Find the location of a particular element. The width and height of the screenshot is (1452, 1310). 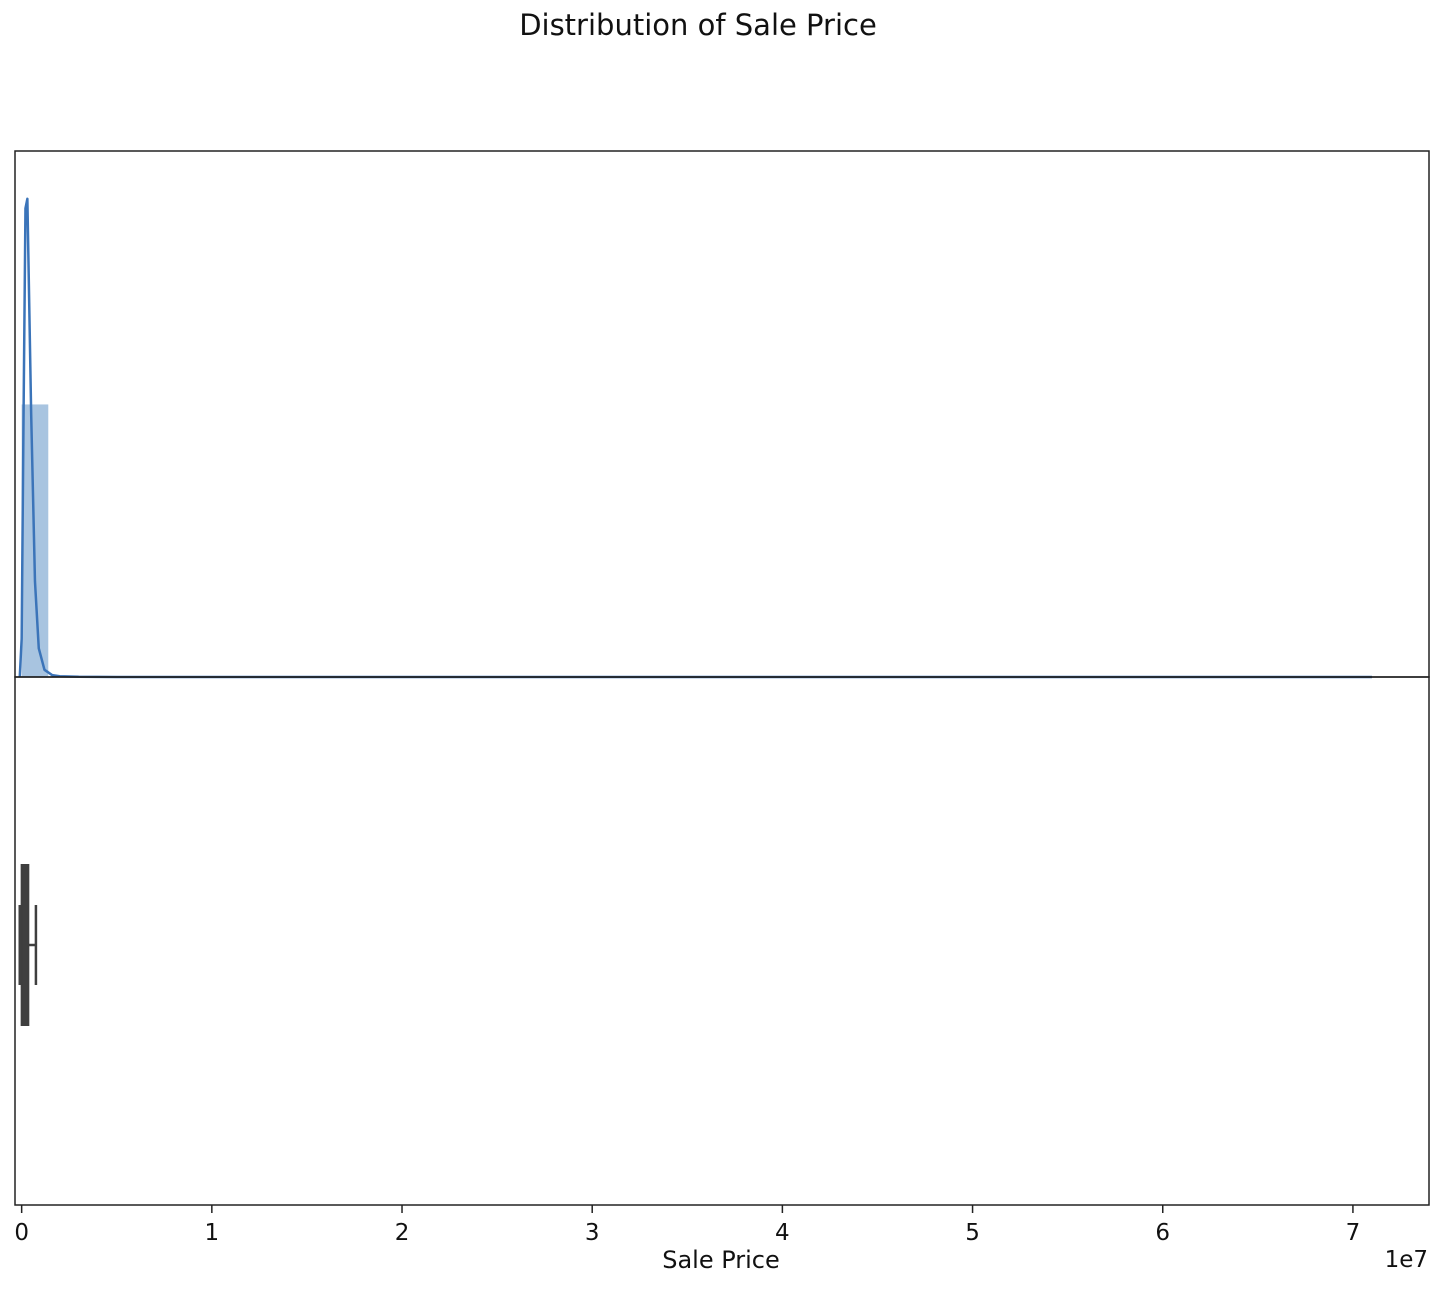

x-axis: 0 1 2 3 4 5 6 7 is located at coordinates (687, 1225).